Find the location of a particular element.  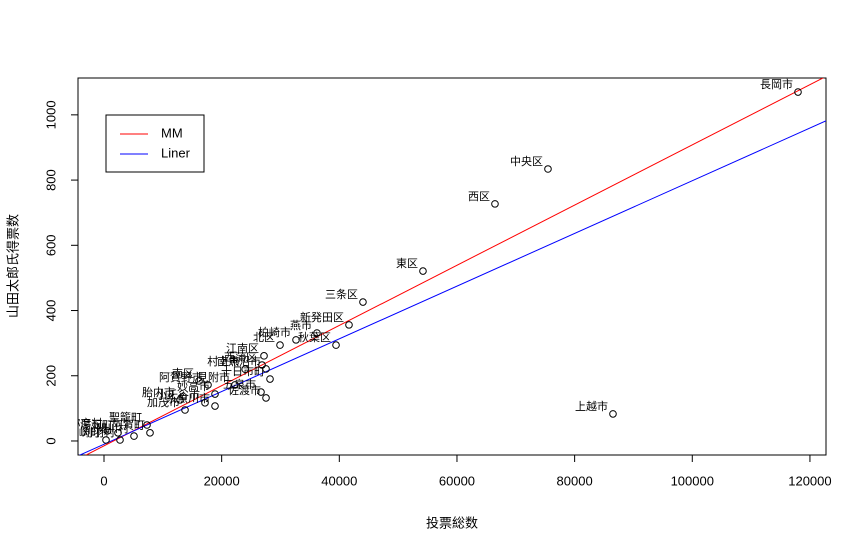

point-label: 見附市 is located at coordinates (213, 377).